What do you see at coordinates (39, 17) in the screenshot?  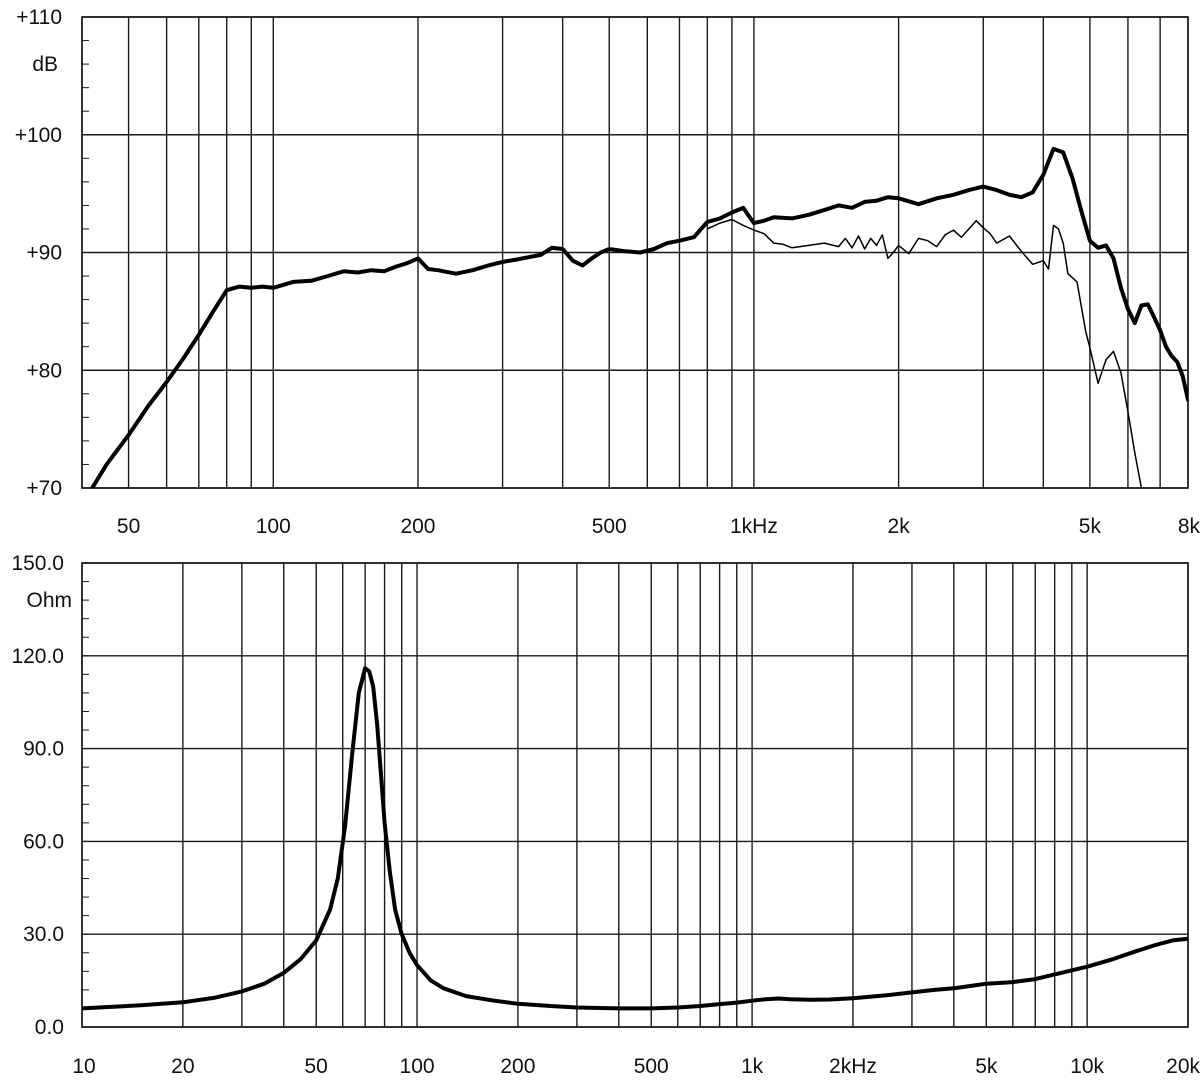 I see `y-tick-label: +110` at bounding box center [39, 17].